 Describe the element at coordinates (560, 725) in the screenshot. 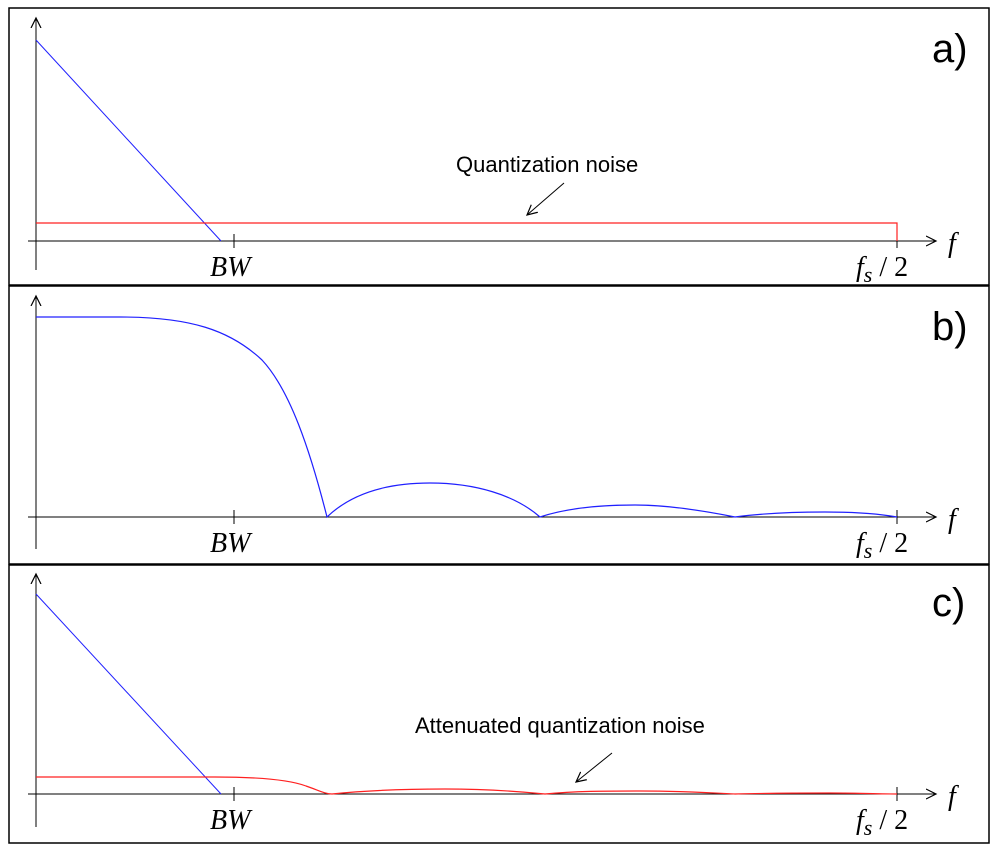

I see `panel-c-annotation: Attenuated quantization noise` at that location.